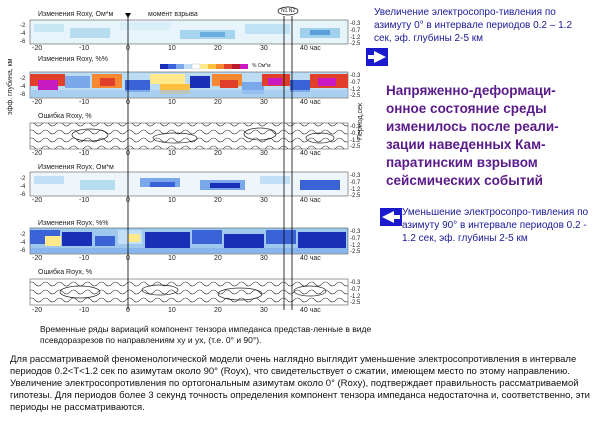 The width and height of the screenshot is (596, 447). What do you see at coordinates (84, 258) in the screenshot?
I see `xtick-5-1: -10` at bounding box center [84, 258].